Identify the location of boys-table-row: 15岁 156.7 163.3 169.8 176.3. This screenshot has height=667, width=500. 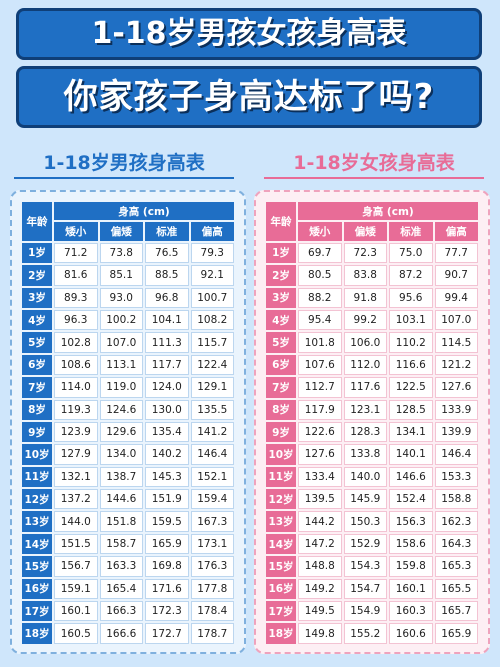
(128, 566).